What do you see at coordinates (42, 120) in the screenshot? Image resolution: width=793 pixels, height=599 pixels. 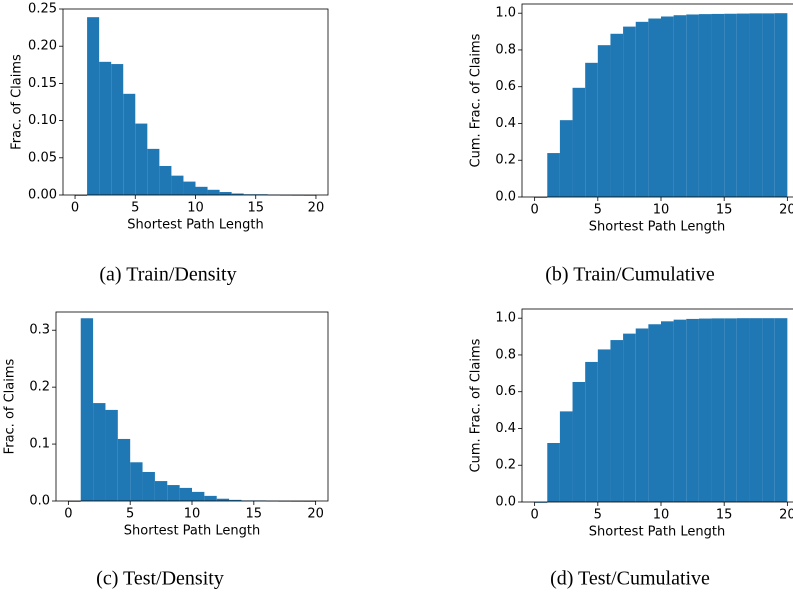 I see `y-tick-label: 0.10` at bounding box center [42, 120].